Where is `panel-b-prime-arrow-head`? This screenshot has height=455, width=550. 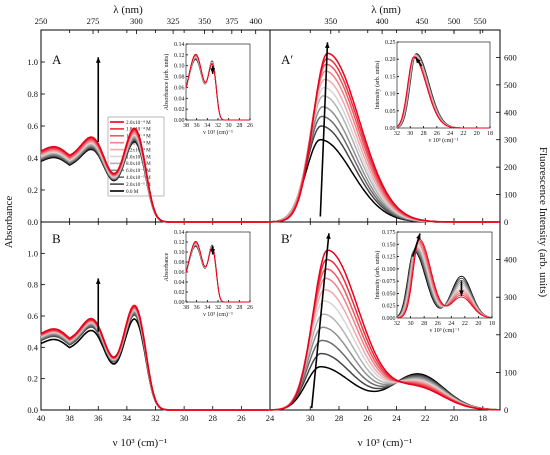
panel-b-prime-arrow-head is located at coordinates (328, 236).